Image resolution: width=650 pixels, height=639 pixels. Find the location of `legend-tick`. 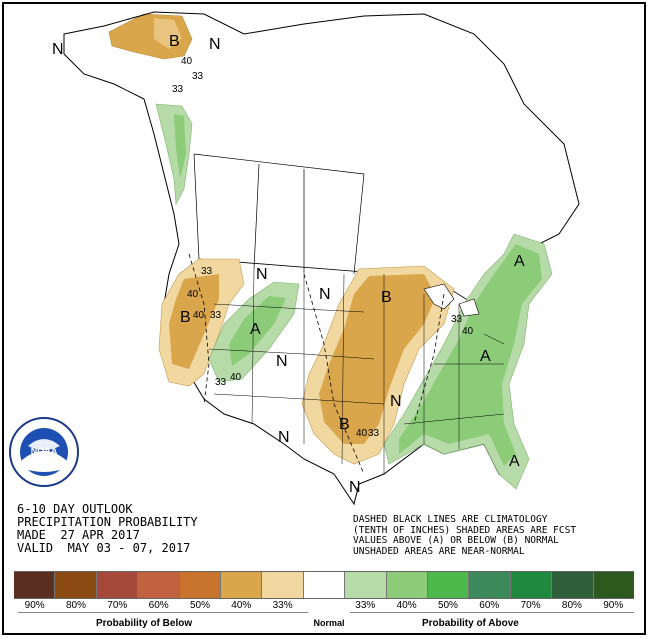

legend-tick is located at coordinates (323, 605).